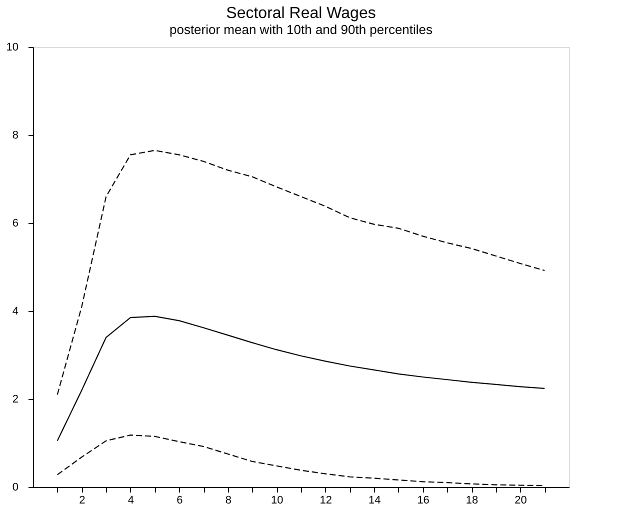 Image resolution: width=625 pixels, height=527 pixels. What do you see at coordinates (228, 500) in the screenshot?
I see `x-tick-label: 8` at bounding box center [228, 500].